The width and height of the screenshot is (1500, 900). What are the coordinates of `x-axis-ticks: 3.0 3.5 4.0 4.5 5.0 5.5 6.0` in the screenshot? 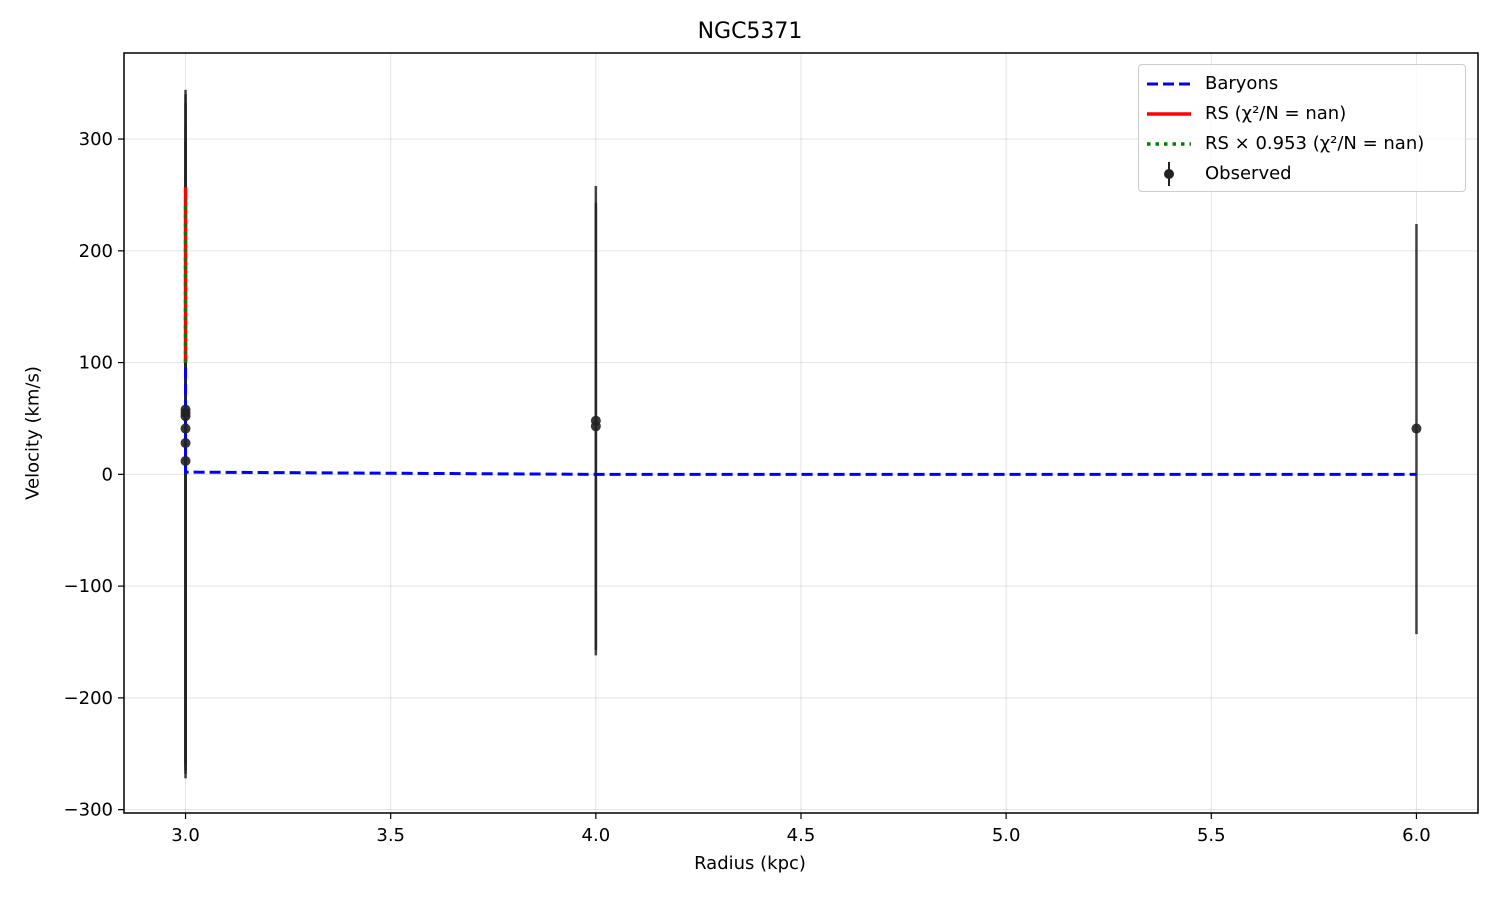 It's located at (801, 829).